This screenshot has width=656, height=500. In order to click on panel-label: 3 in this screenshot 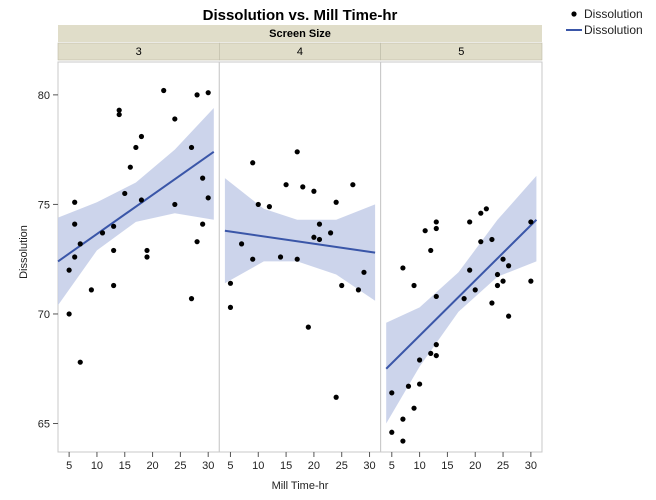, I will do `click(139, 52)`.